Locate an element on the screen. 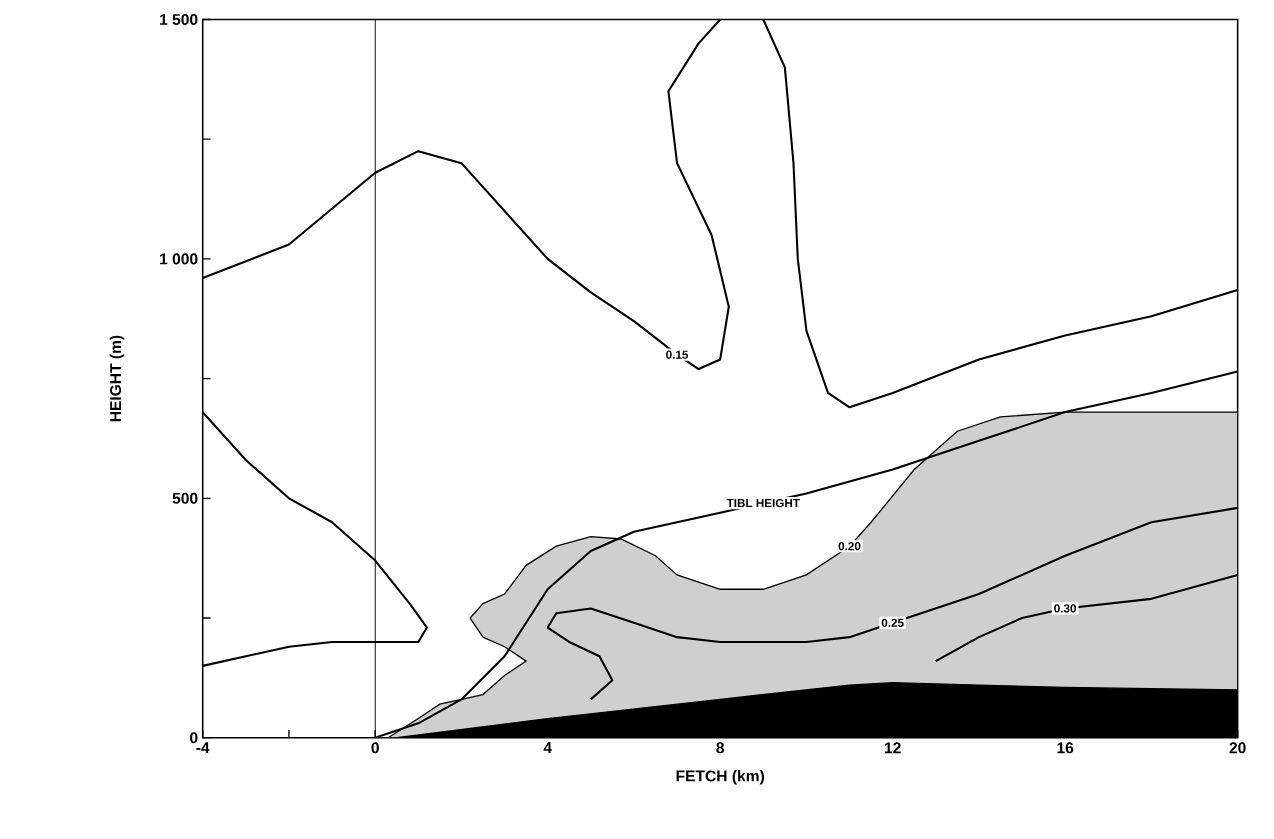 This screenshot has height=839, width=1274. y-tick-label: 0 is located at coordinates (194, 738).